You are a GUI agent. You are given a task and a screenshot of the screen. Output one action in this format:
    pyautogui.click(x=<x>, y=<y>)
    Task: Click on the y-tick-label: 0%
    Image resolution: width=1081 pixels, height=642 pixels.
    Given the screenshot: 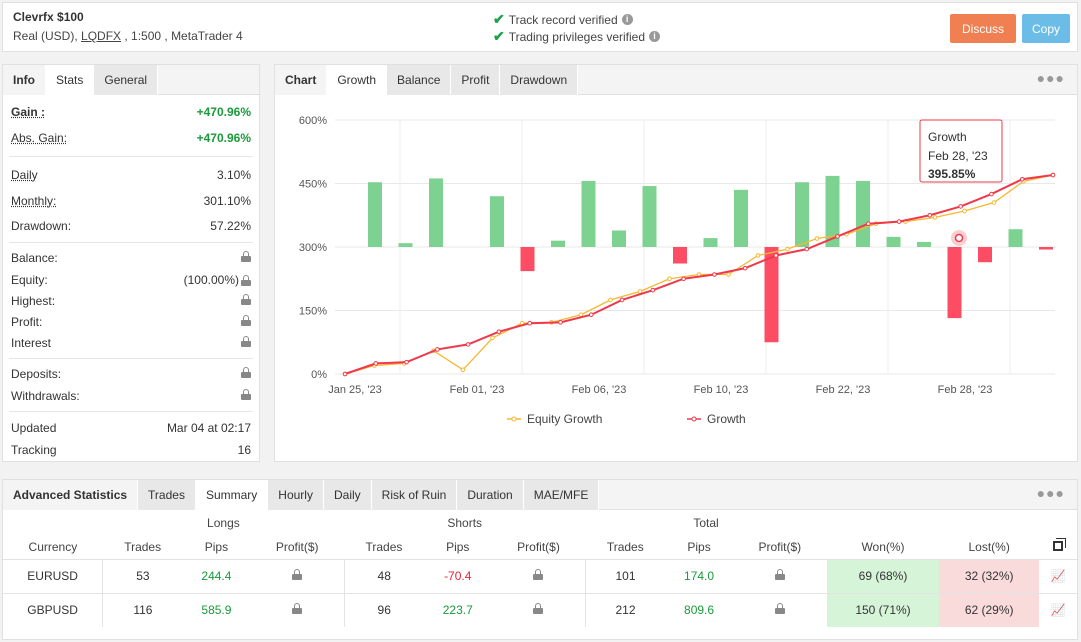 What is the action you would take?
    pyautogui.click(x=319, y=375)
    